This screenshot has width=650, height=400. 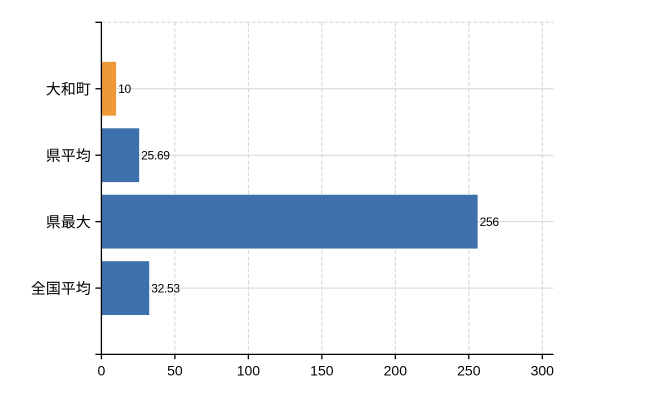 What do you see at coordinates (102, 371) in the screenshot?
I see `svg-text: 0` at bounding box center [102, 371].